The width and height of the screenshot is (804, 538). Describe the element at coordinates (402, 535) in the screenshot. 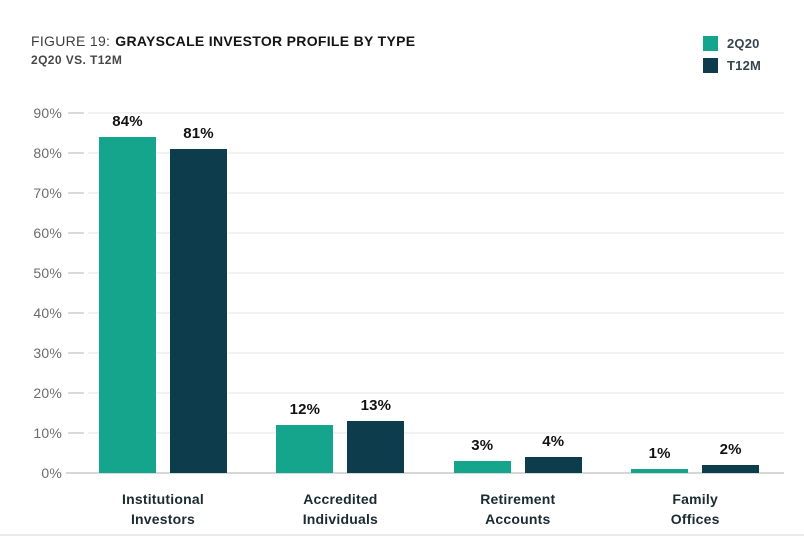

I see `bottom-divider` at that location.